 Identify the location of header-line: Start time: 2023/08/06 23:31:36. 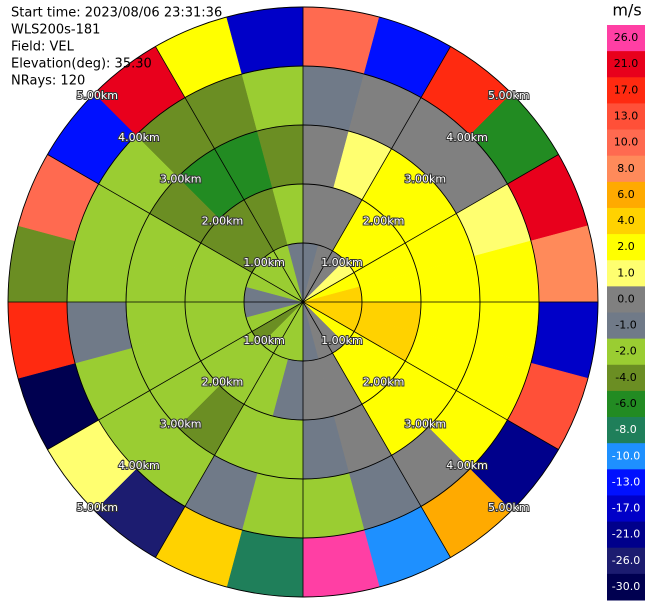
(116, 13).